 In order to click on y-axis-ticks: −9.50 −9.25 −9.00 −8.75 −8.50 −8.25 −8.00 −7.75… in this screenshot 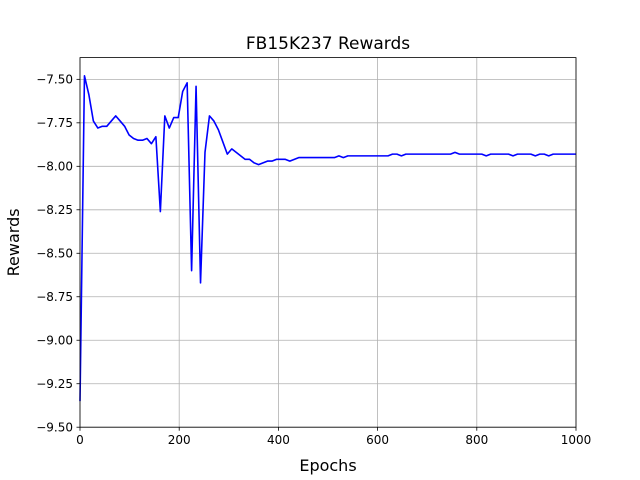, I will do `click(58, 254)`.